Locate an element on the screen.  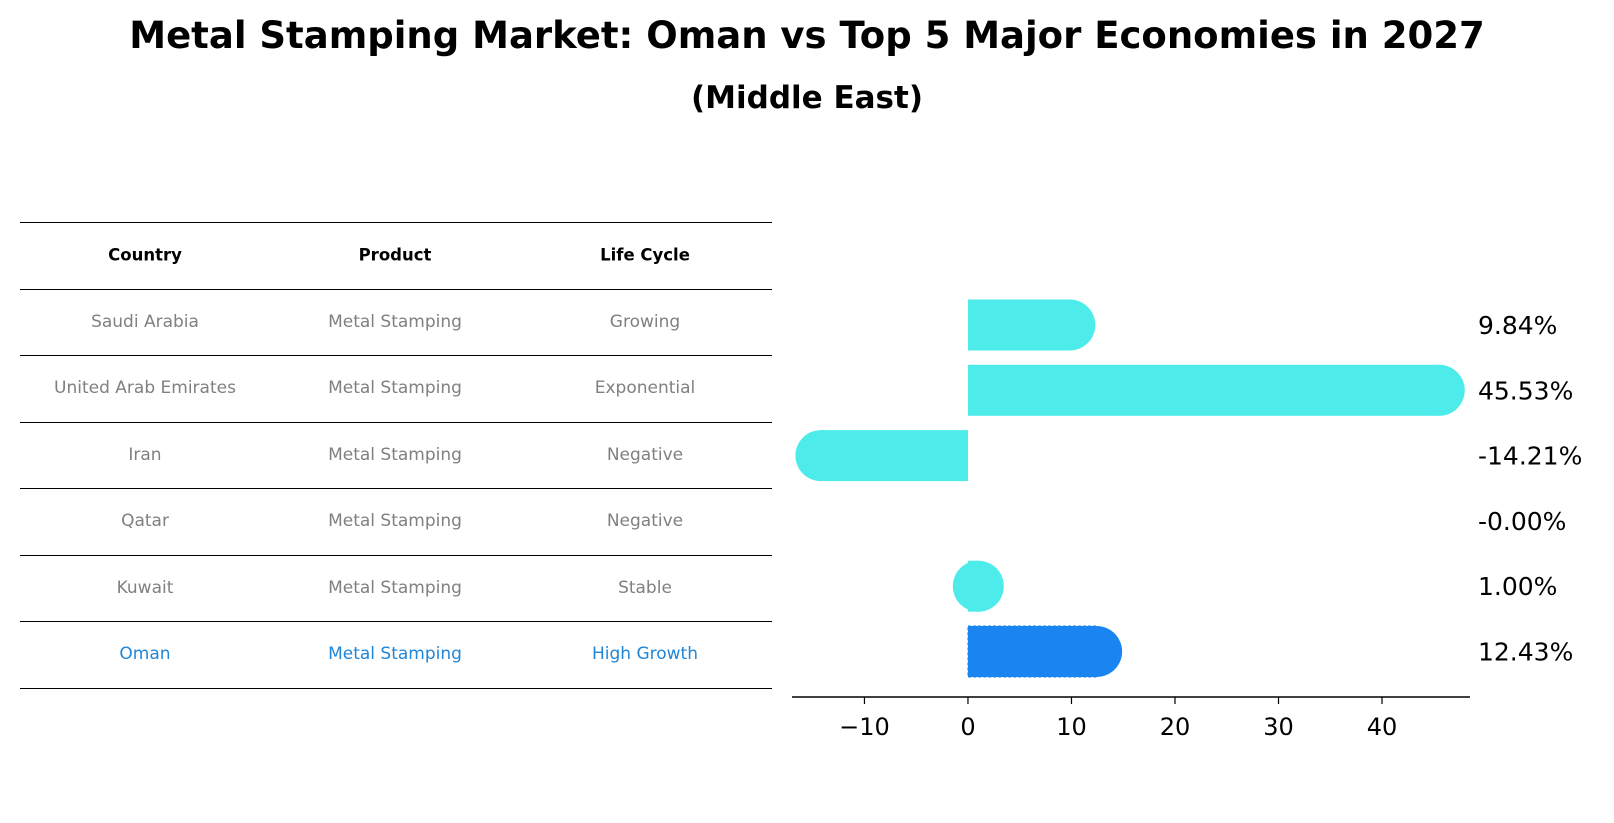
data-label: 45.53% is located at coordinates (1525, 390).